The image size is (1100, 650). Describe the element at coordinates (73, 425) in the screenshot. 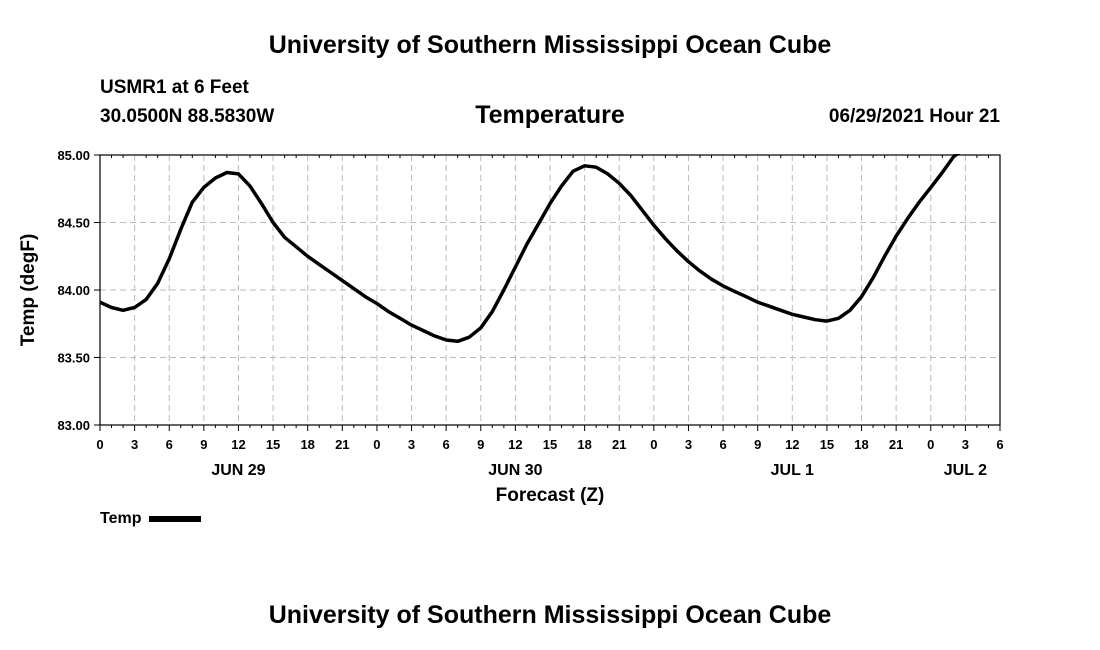

I see `y-tick-label: 83.00` at that location.